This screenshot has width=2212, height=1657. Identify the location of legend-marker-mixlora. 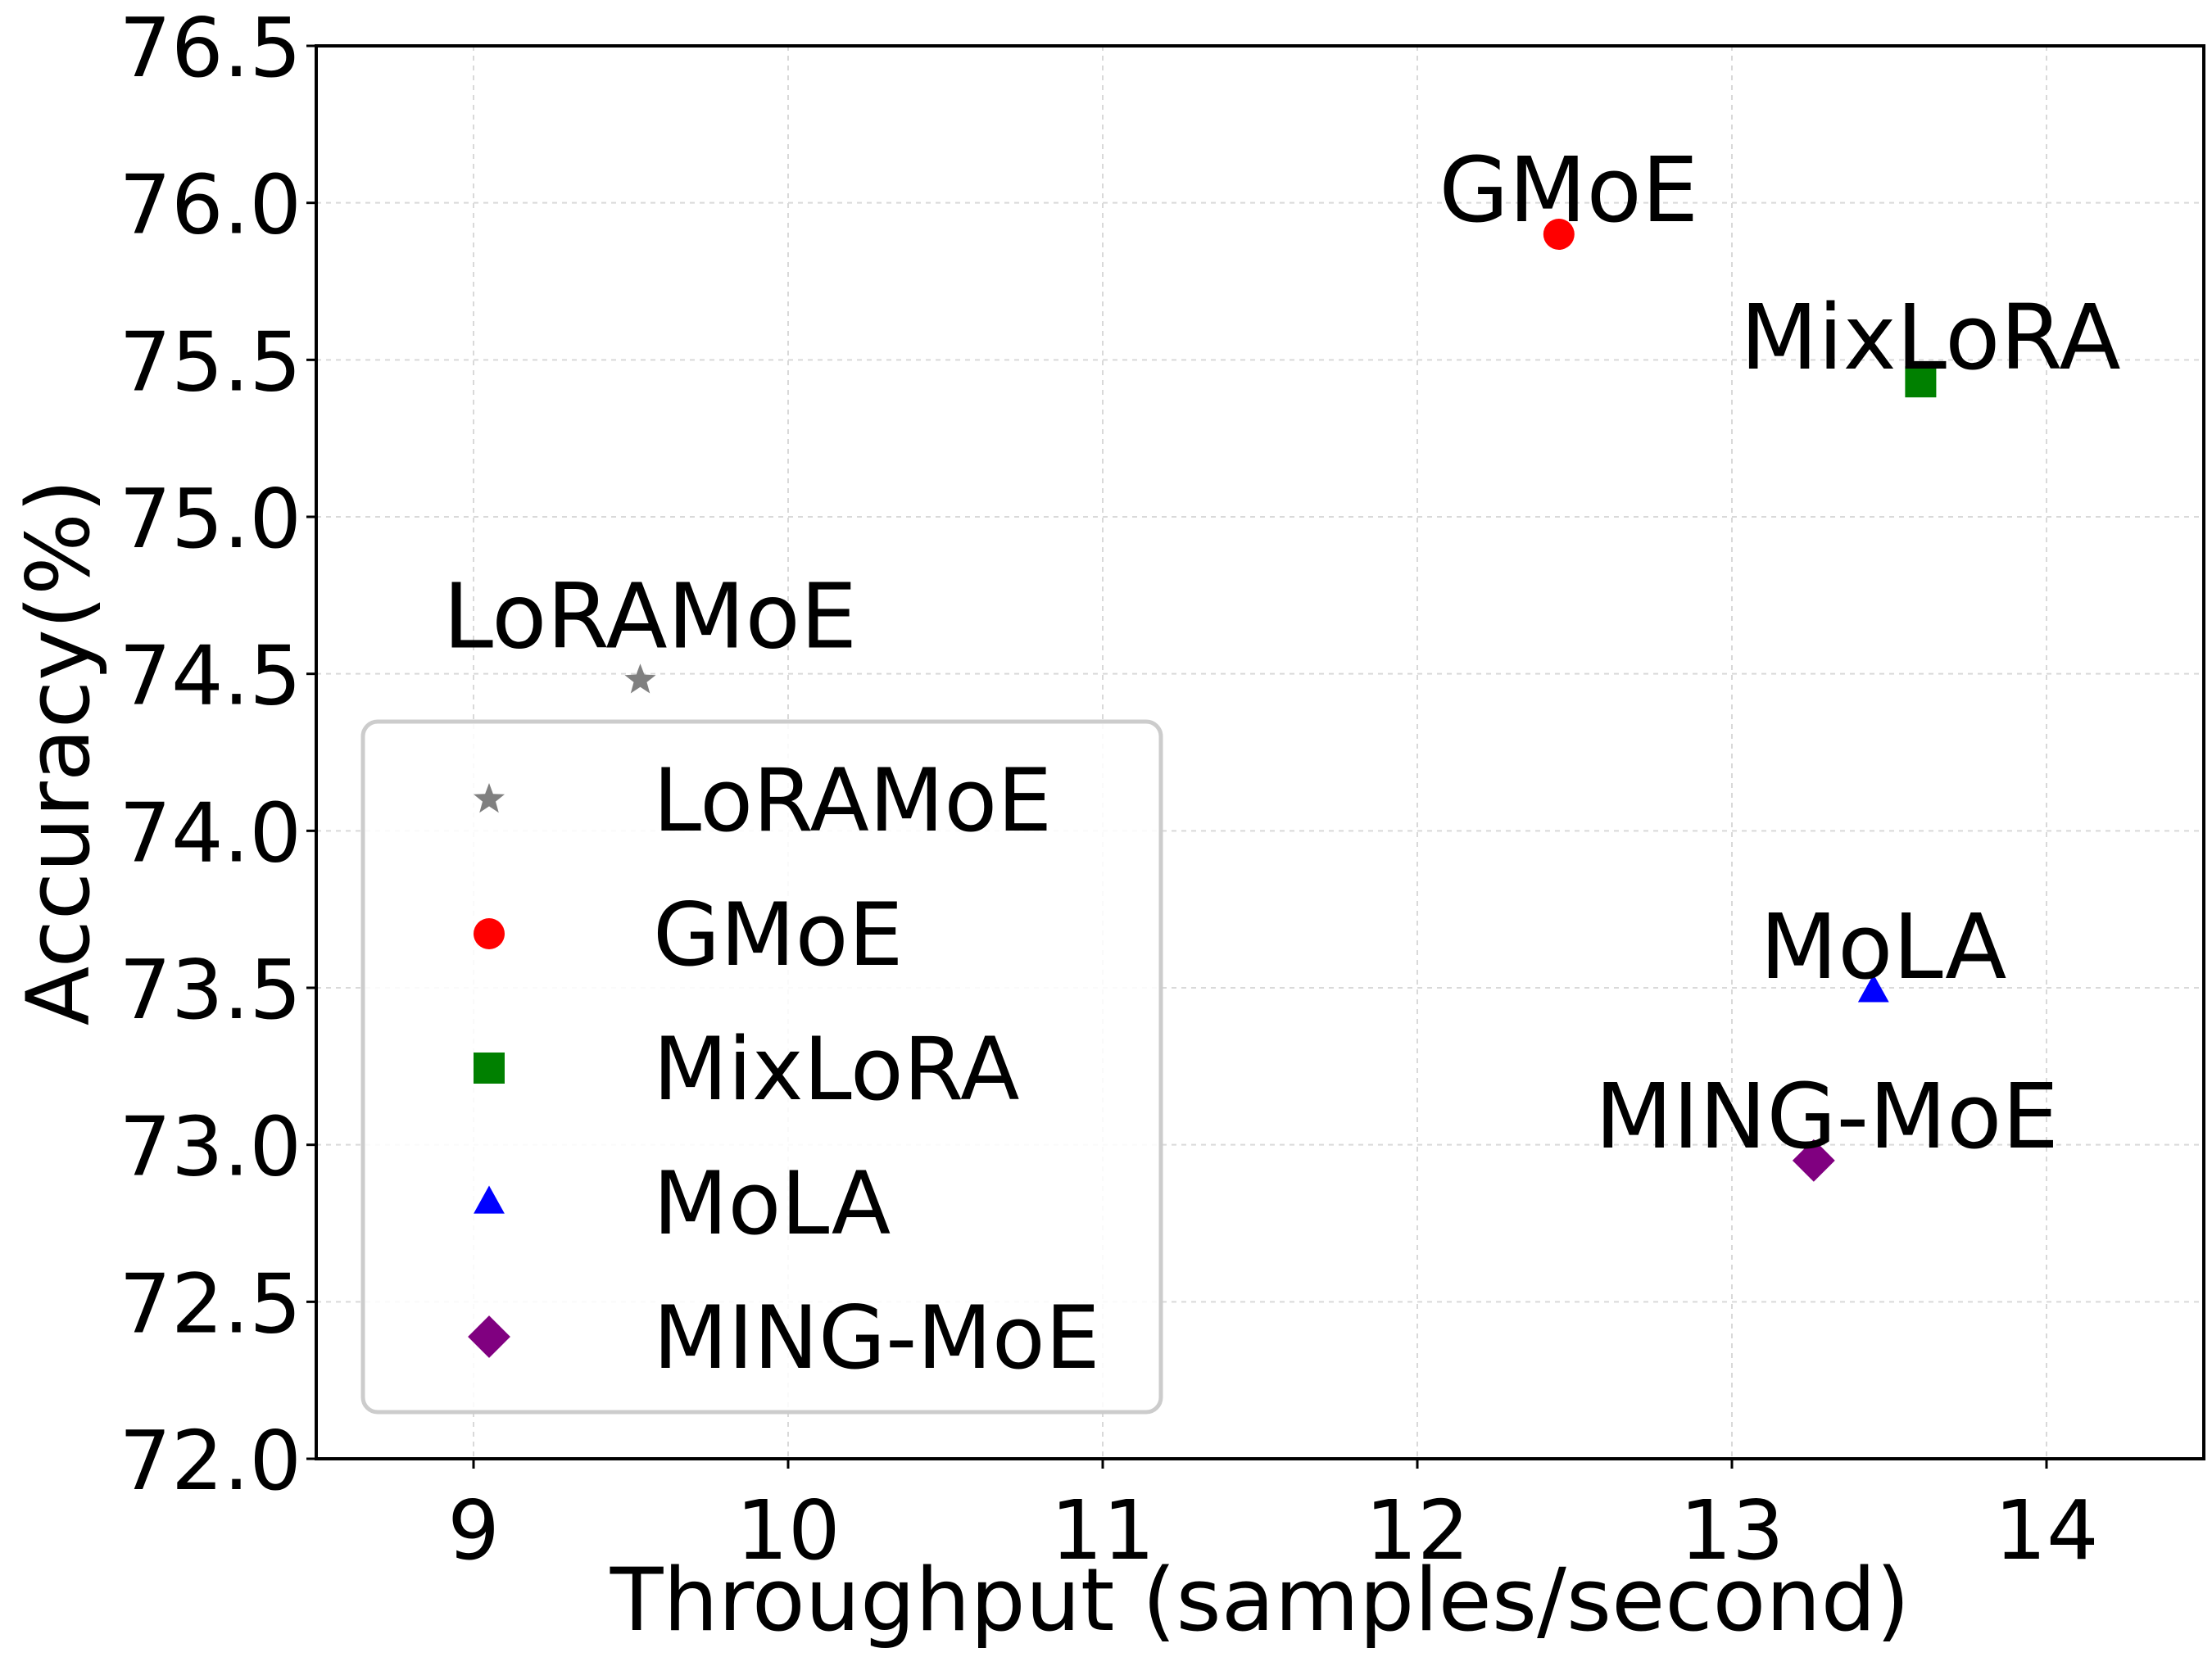
(489, 1068).